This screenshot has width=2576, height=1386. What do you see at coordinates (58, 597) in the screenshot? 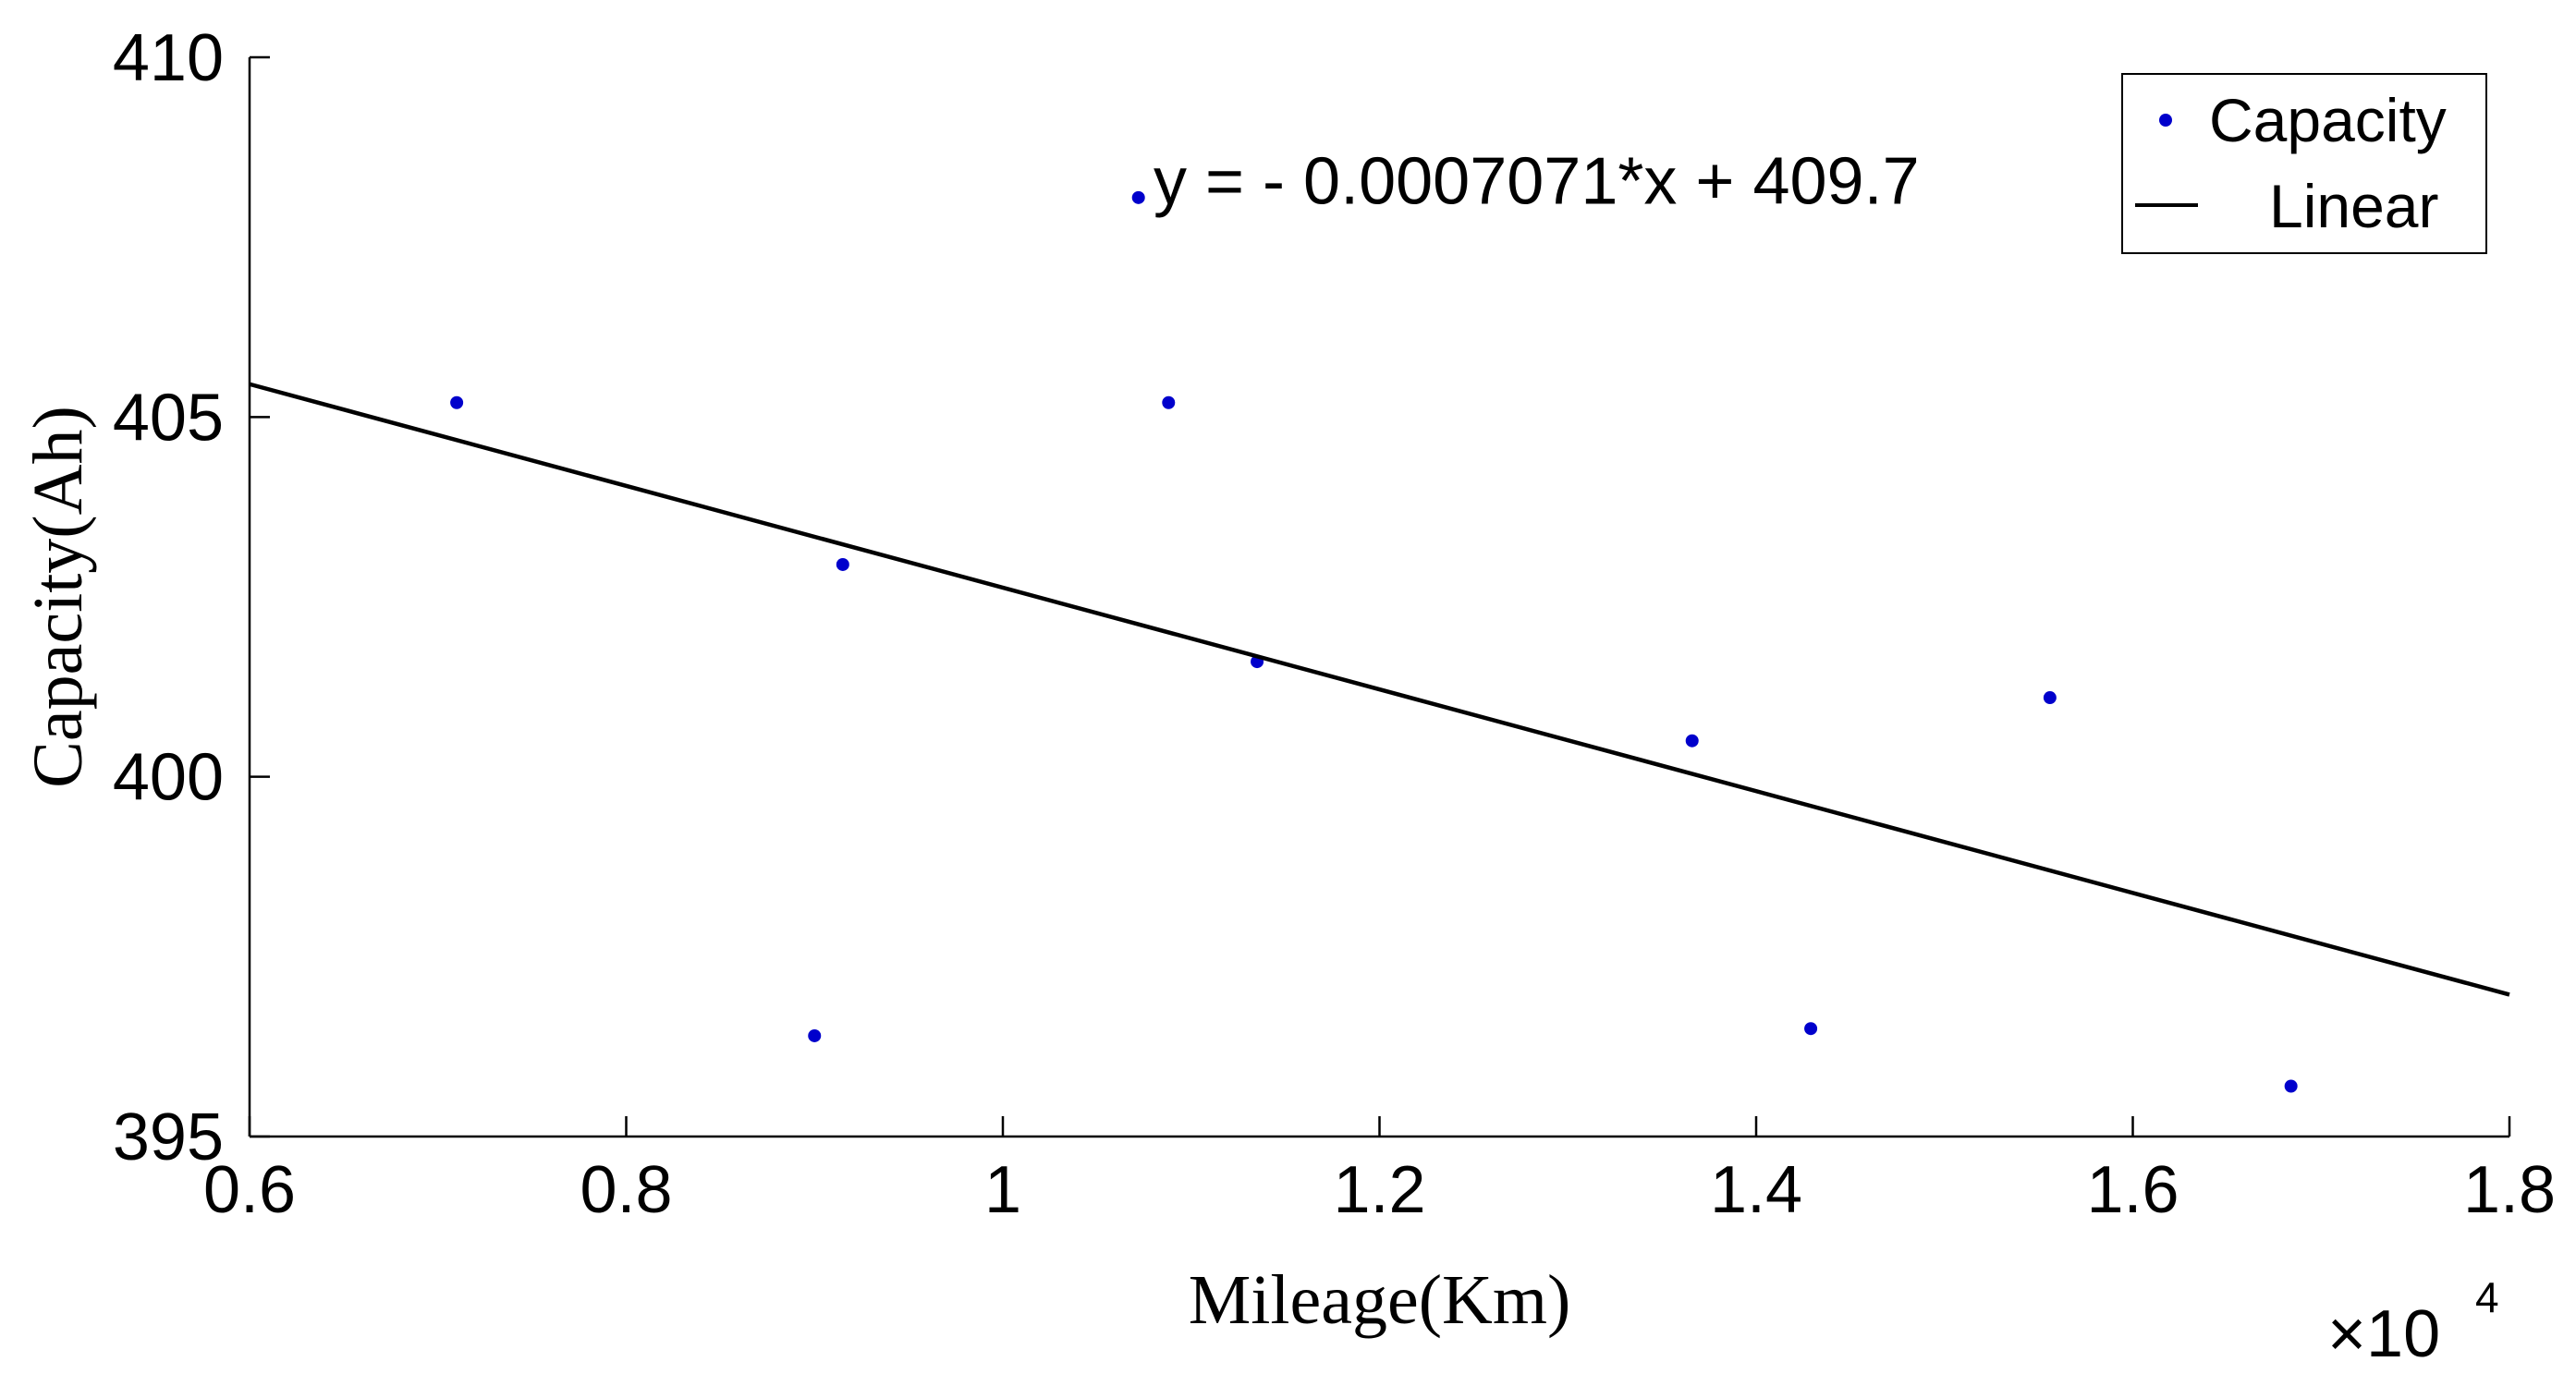
I see `y-axis-label: Capacity(Ah)` at bounding box center [58, 597].